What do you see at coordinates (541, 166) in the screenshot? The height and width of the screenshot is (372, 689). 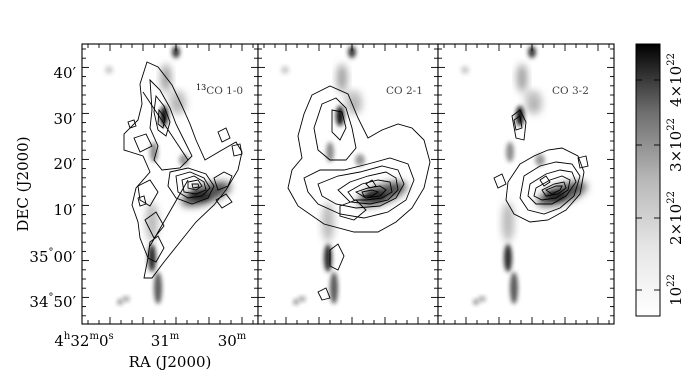 I see `contours-co32` at bounding box center [541, 166].